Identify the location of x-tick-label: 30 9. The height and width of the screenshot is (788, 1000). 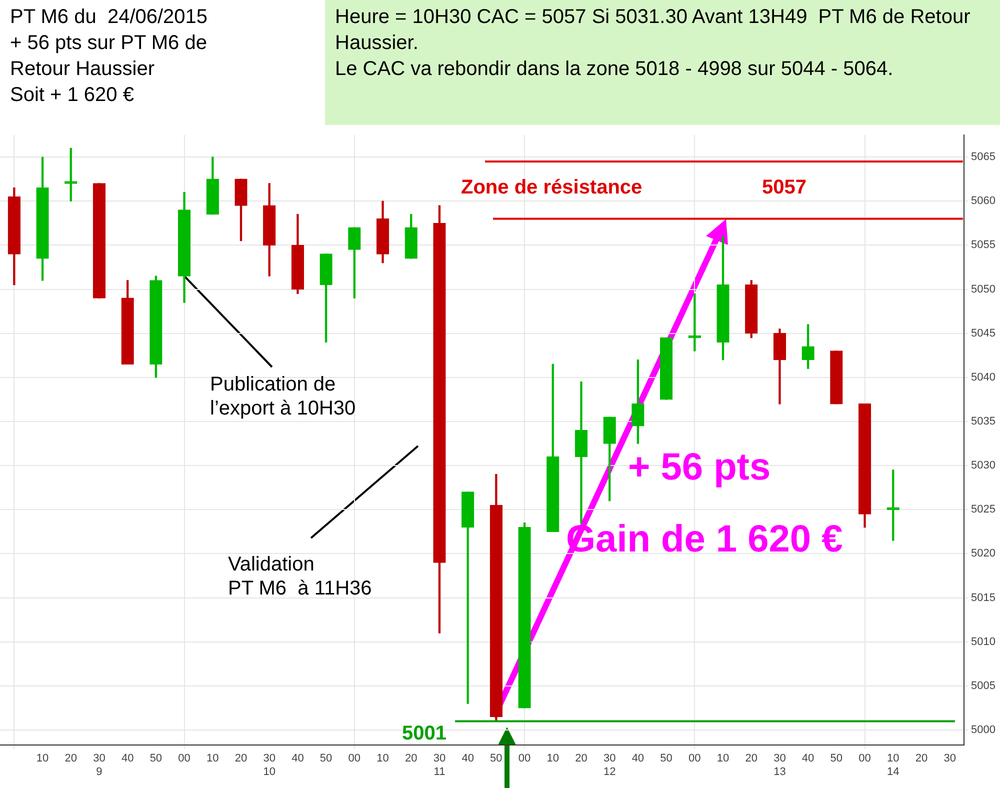
(99, 765).